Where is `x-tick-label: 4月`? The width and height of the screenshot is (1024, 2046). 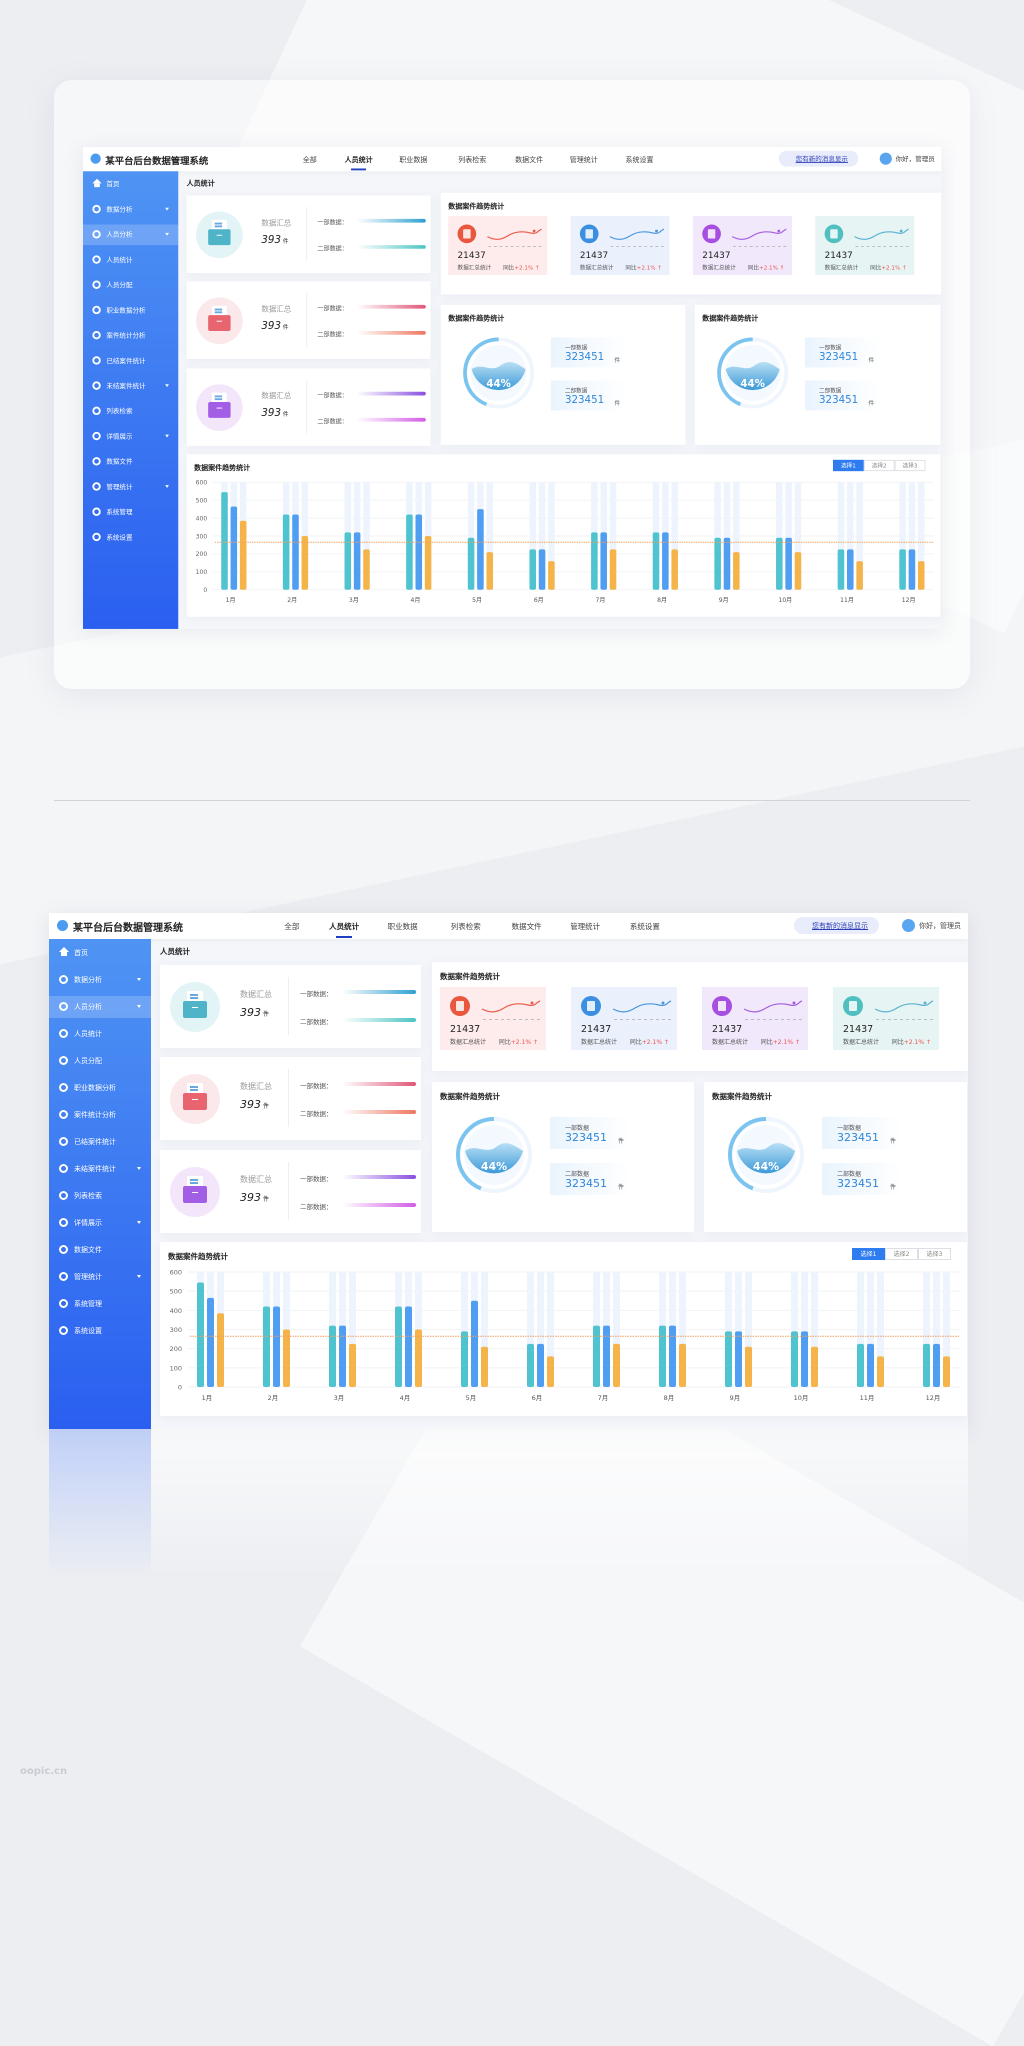 x-tick-label: 4月 is located at coordinates (405, 1398).